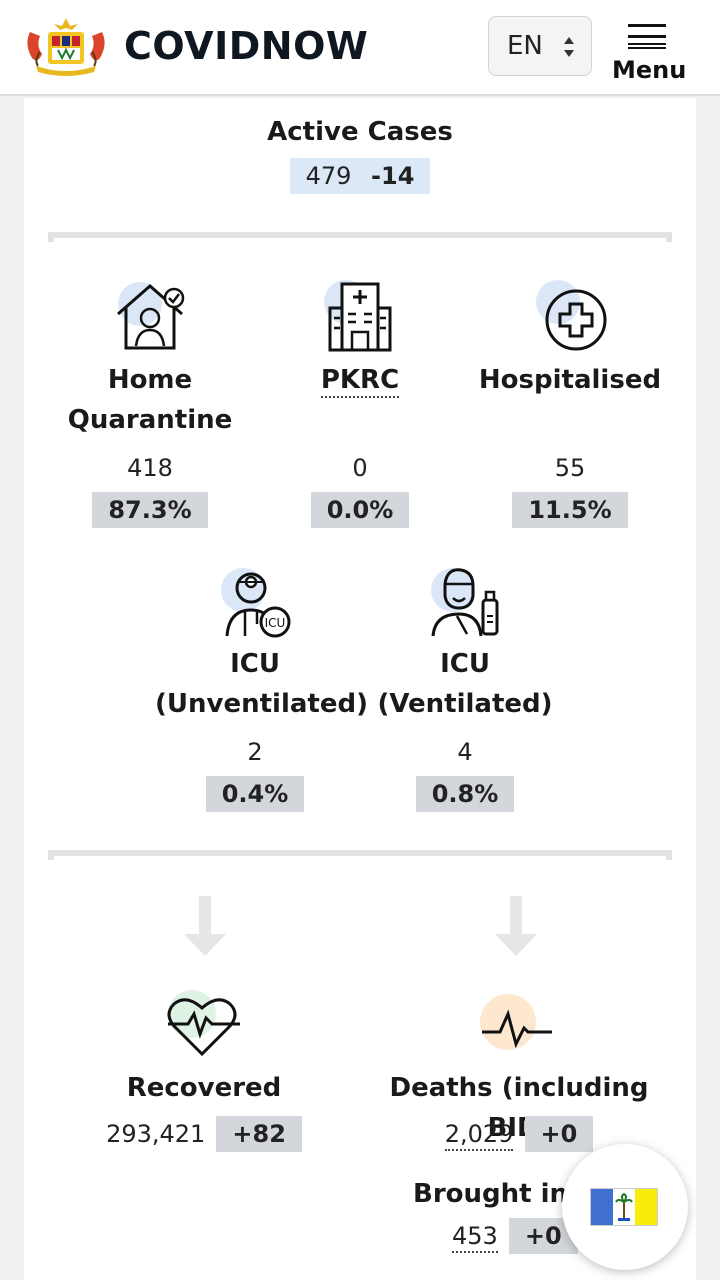 This screenshot has width=720, height=1280. I want to click on icu-unventilated-percent-wrap: 0.4%, so click(255, 794).